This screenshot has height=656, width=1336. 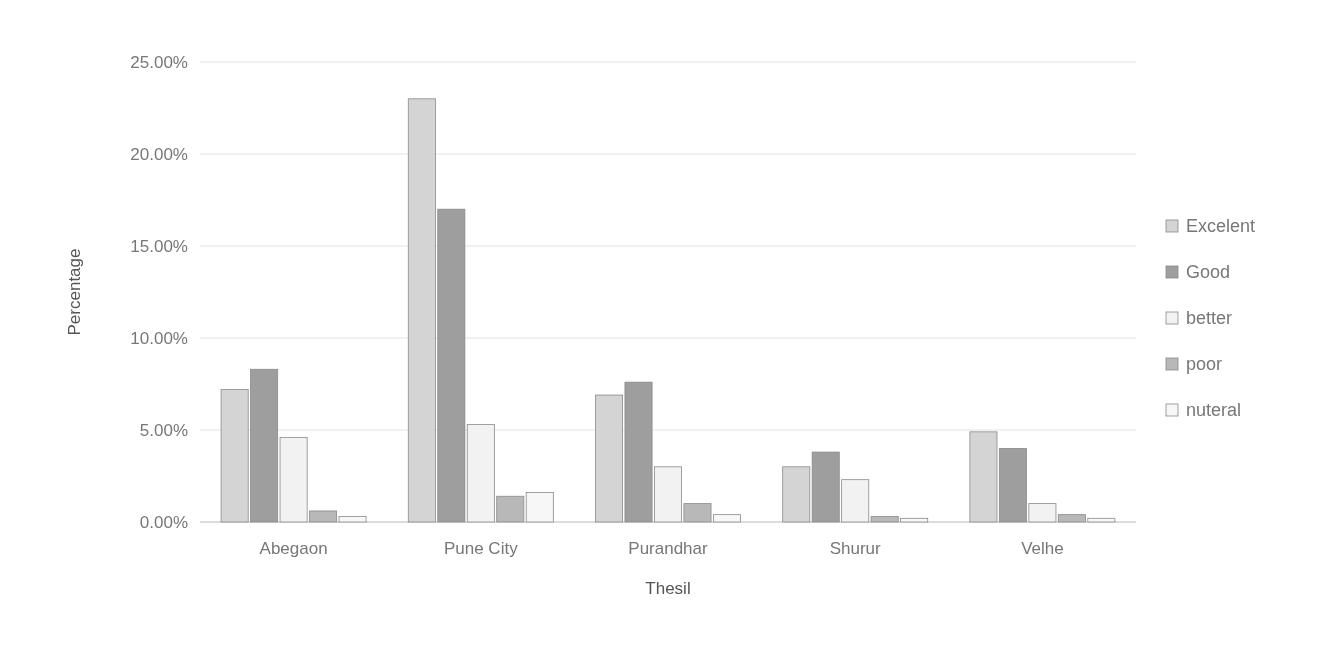 I want to click on x-tick-label: Abegaon, so click(x=293, y=548).